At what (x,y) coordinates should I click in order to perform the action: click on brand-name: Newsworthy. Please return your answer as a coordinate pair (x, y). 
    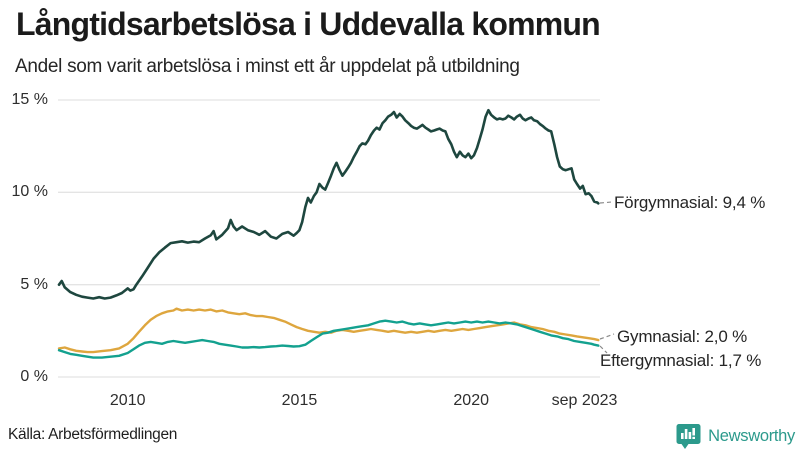
    Looking at the image, I should click on (751, 436).